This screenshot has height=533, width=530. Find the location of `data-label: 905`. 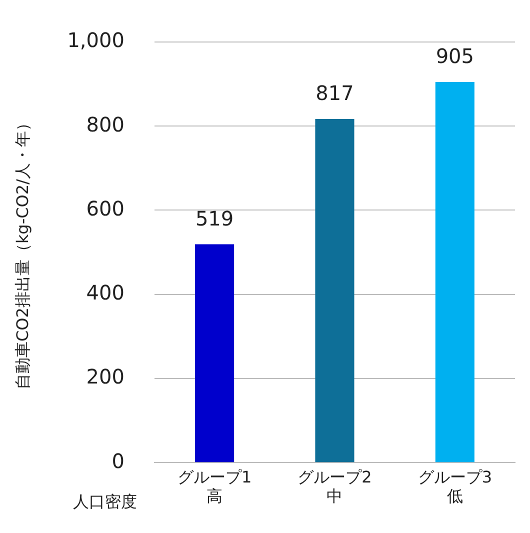

data-label: 905 is located at coordinates (455, 56).